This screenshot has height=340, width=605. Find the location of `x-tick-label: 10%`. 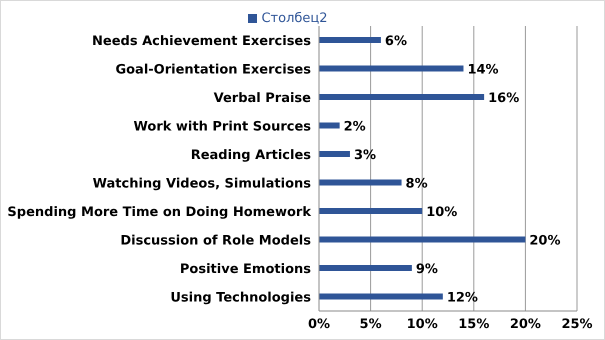

x-tick-label: 10% is located at coordinates (422, 324).